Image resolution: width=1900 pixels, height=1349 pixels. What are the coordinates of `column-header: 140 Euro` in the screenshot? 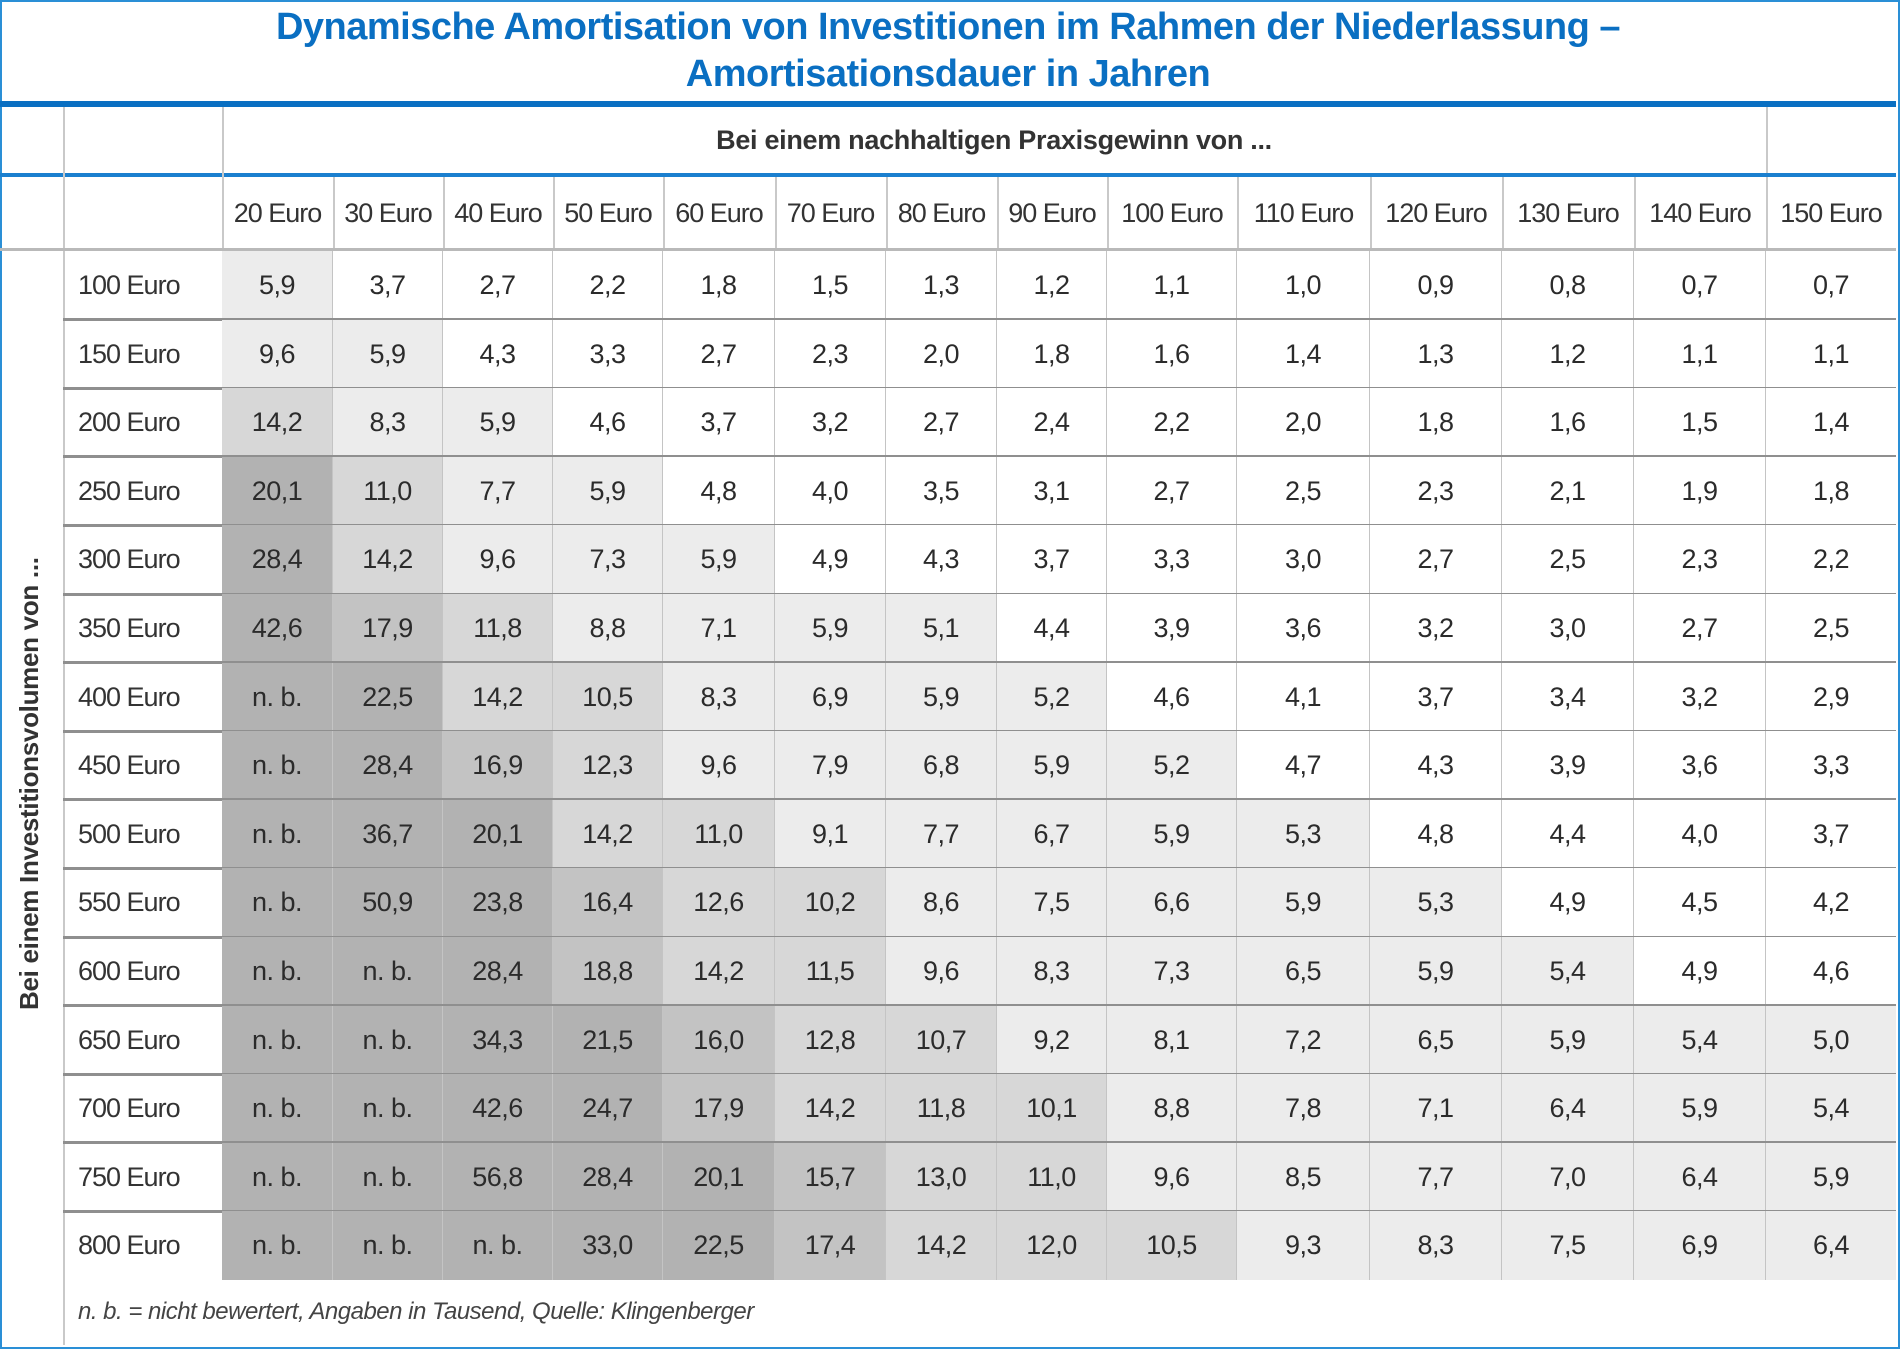 It's located at (1700, 213).